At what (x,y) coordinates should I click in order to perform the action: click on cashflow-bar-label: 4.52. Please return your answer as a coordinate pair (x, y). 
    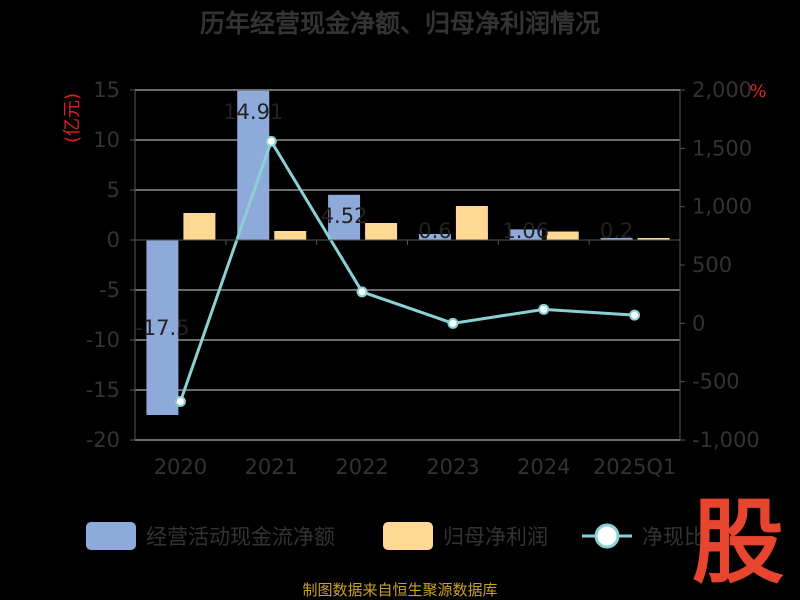
    Looking at the image, I should click on (344, 216).